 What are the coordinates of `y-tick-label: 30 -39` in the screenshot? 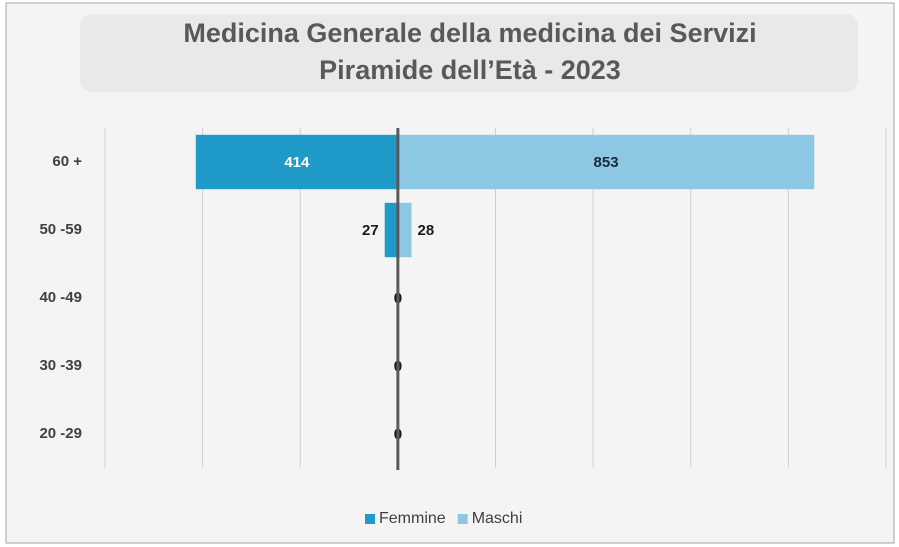 It's located at (60, 365).